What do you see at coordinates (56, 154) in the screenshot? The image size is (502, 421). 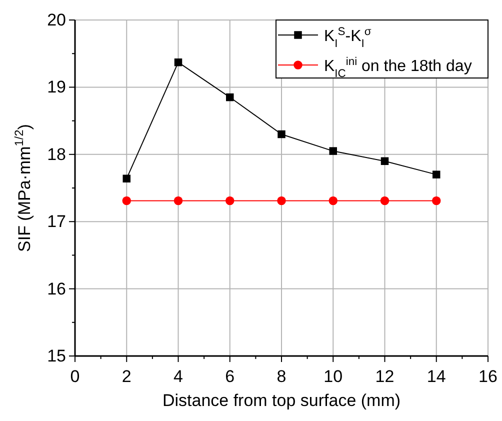 I see `y-tick-label: 18` at bounding box center [56, 154].